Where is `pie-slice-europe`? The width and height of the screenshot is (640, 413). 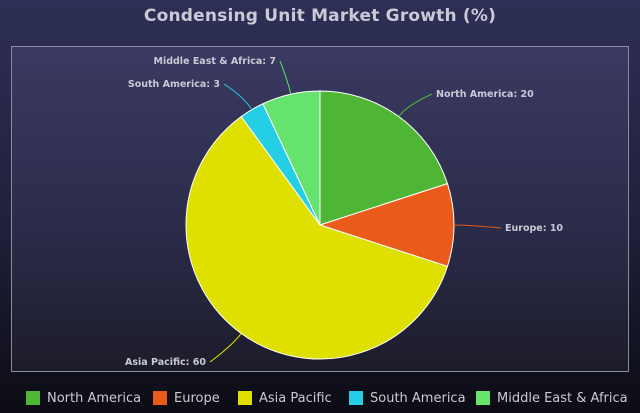 pie-slice-europe is located at coordinates (386, 225).